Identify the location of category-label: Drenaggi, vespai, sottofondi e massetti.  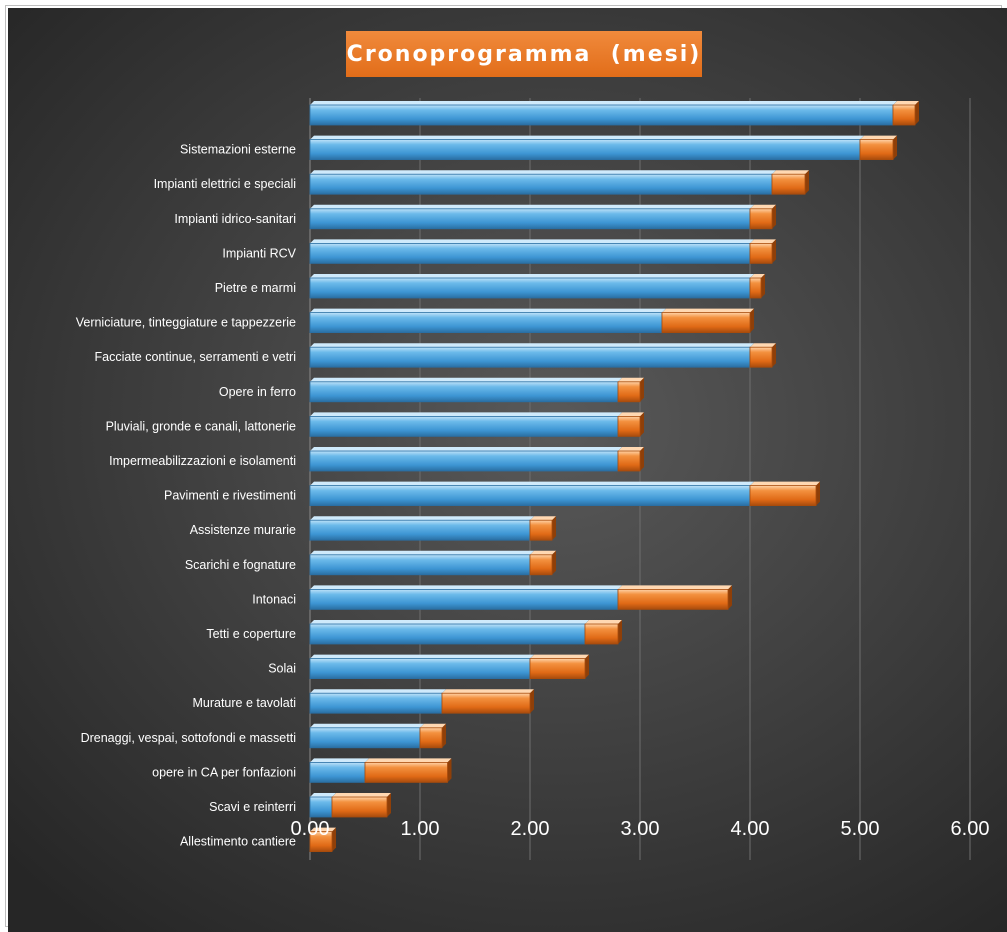
(188, 738).